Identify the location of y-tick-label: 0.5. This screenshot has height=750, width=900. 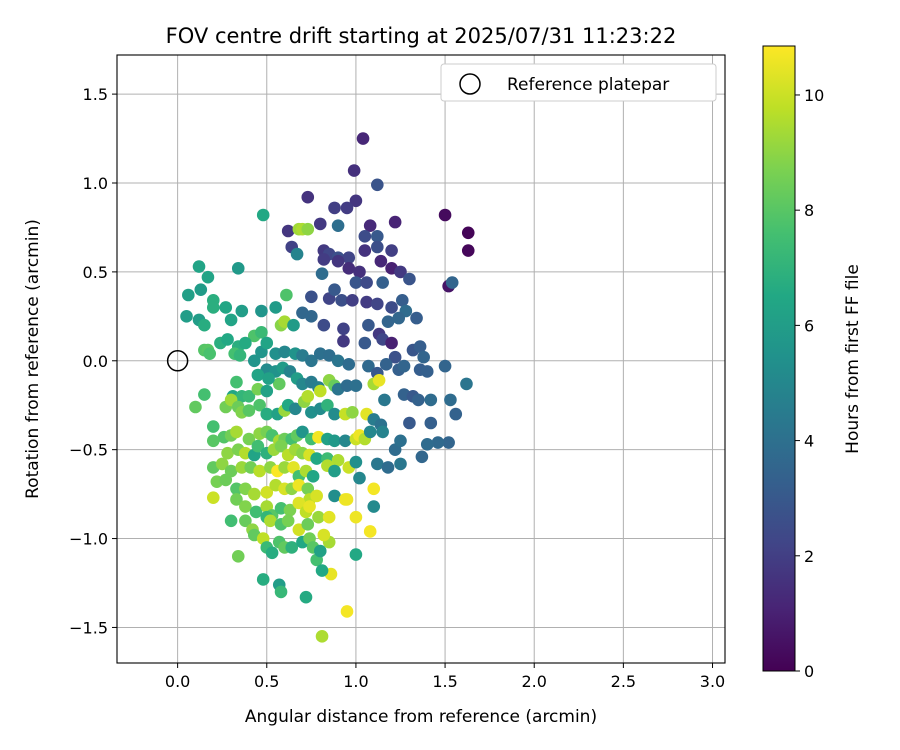
(95, 272).